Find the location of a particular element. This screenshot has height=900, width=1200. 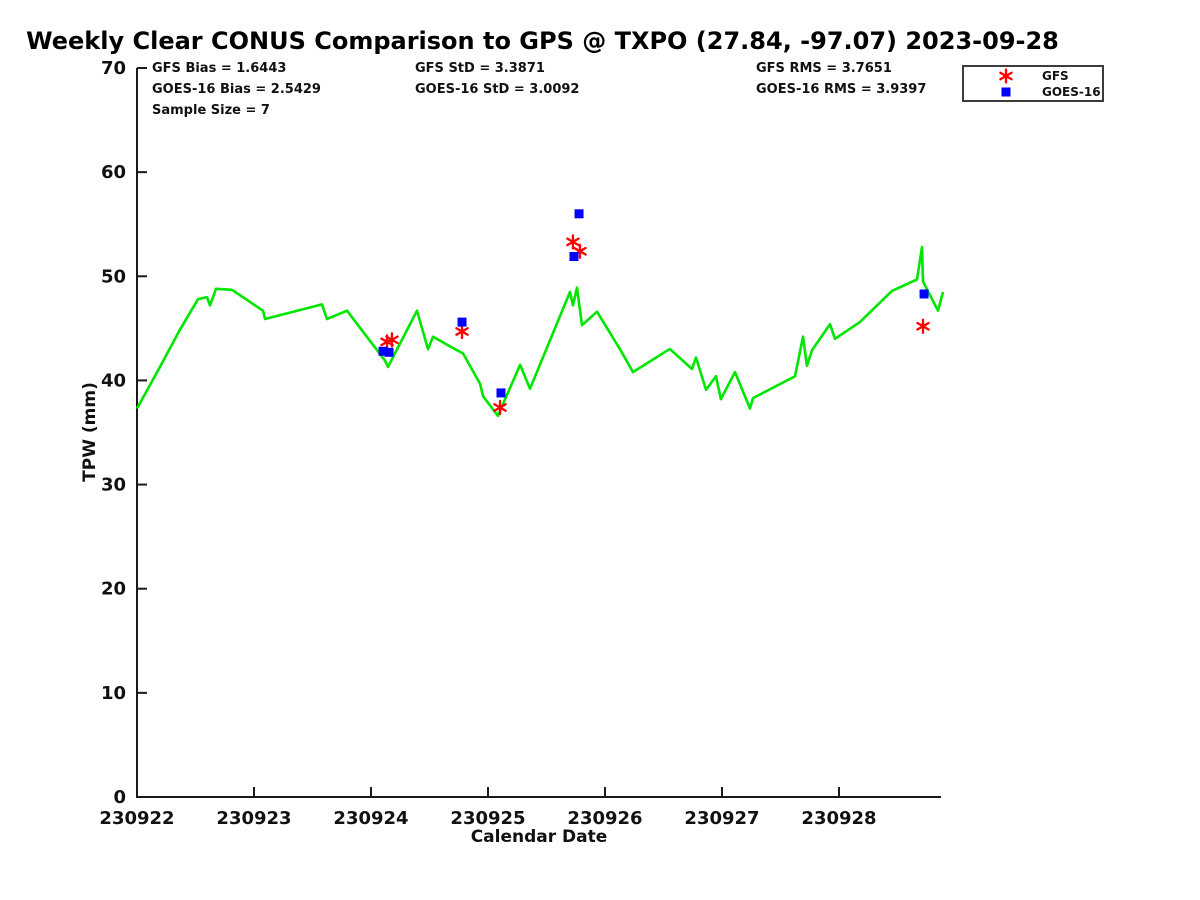

y-axis-label: TPW (mm) is located at coordinates (90, 432).